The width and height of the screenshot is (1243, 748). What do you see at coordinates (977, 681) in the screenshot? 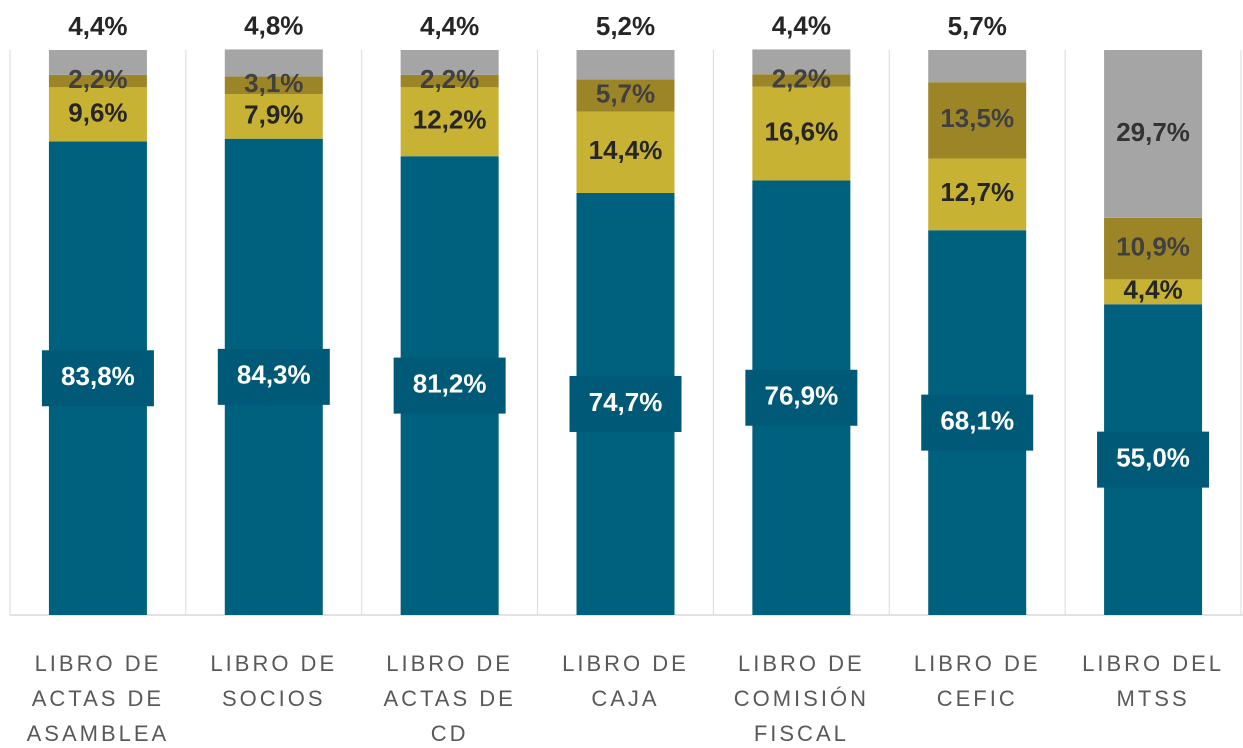
I see `x-tick-label: LIBRO DE CEFIC` at bounding box center [977, 681].